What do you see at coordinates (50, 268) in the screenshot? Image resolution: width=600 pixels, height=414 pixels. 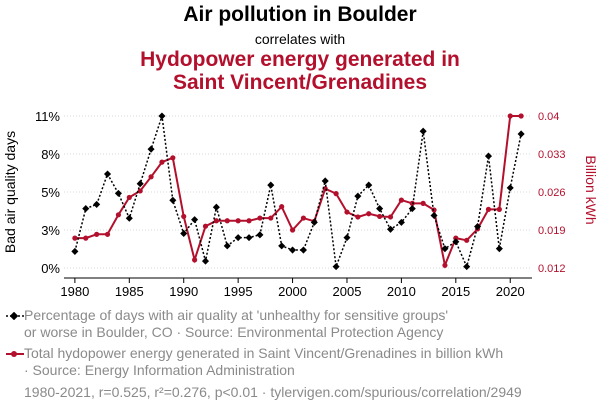 I see `y-tick-label: 0%` at bounding box center [50, 268].